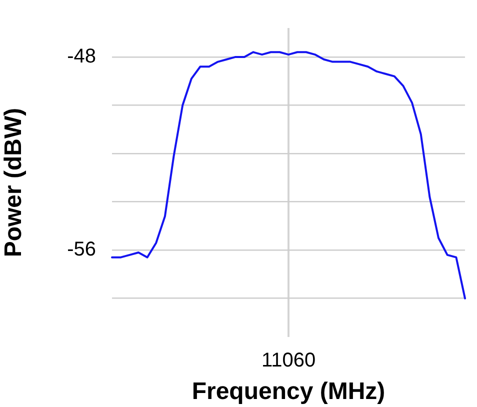 The image size is (477, 407). I want to click on y-tick-label: -56, so click(81, 249).